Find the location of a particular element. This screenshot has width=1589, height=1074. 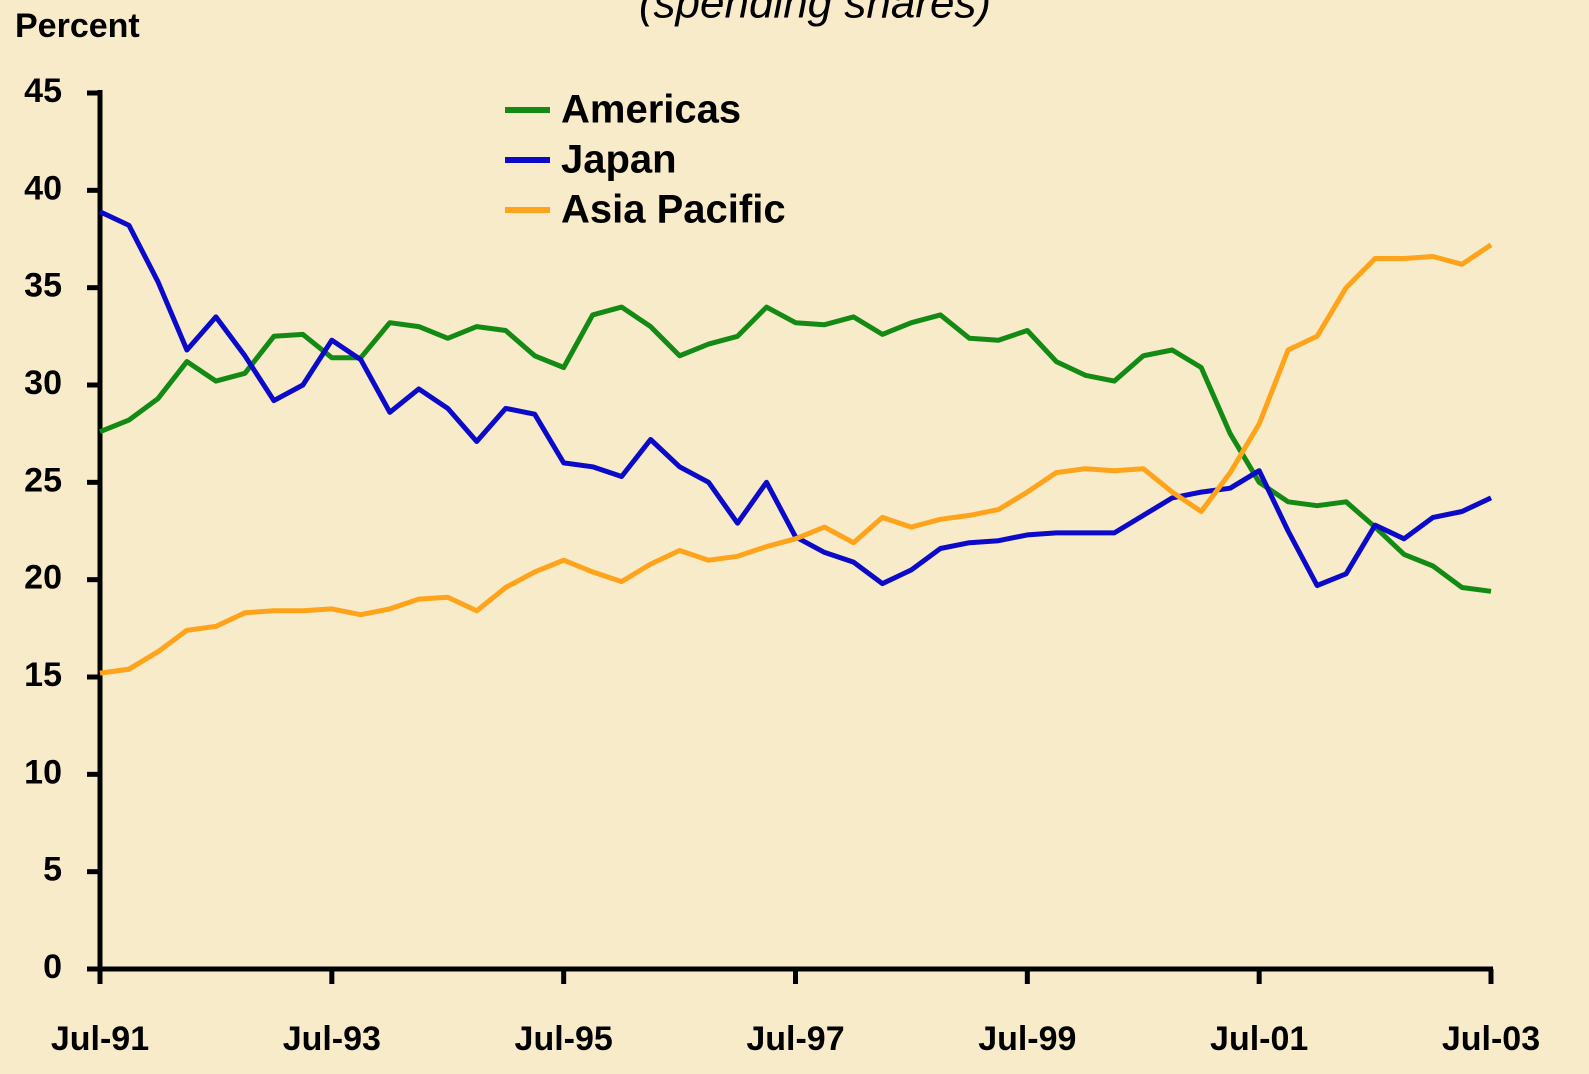

x-tick-label: Jul-03 is located at coordinates (1491, 1039).